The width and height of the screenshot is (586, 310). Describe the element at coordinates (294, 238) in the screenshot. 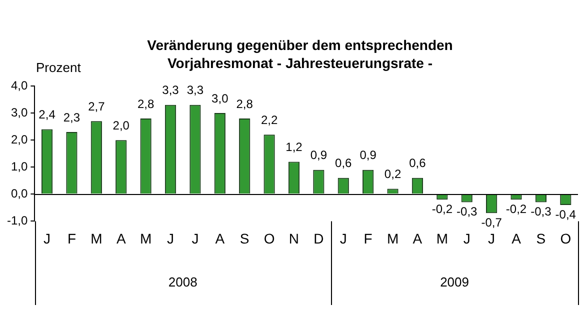

I see `x-tick-label: N` at that location.